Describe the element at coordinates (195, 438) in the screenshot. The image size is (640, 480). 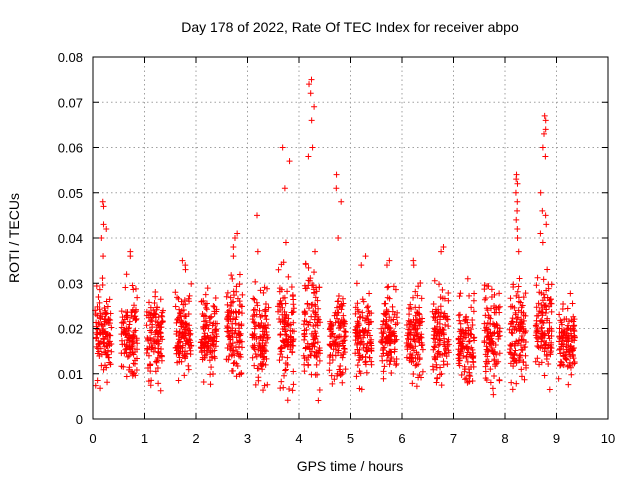
I see `x-tick-label: 2` at that location.